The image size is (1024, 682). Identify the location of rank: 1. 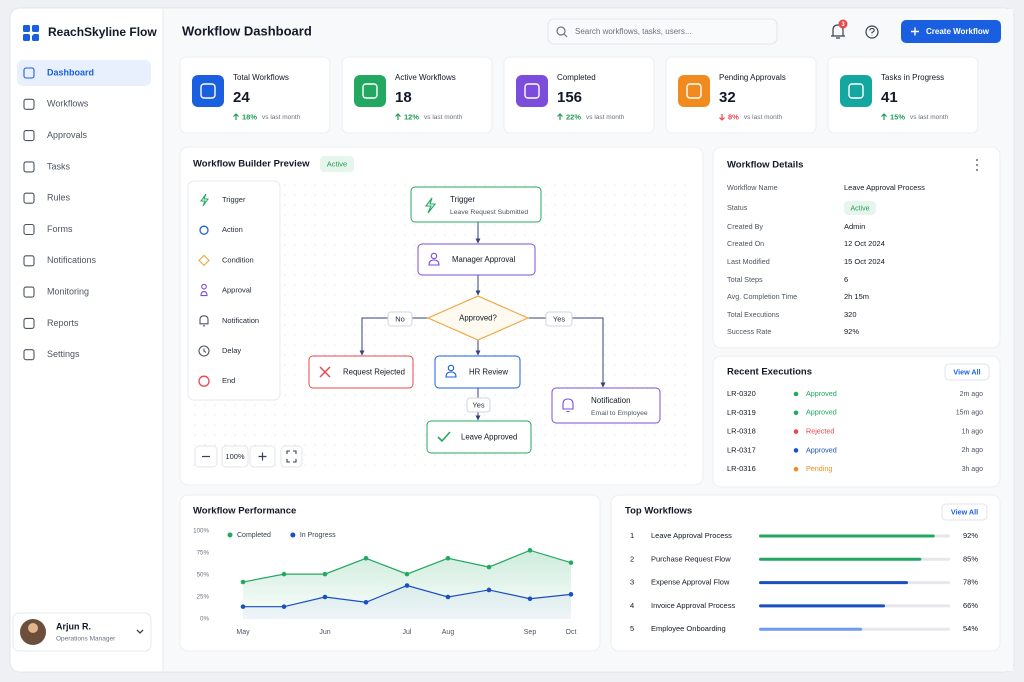
(632, 535).